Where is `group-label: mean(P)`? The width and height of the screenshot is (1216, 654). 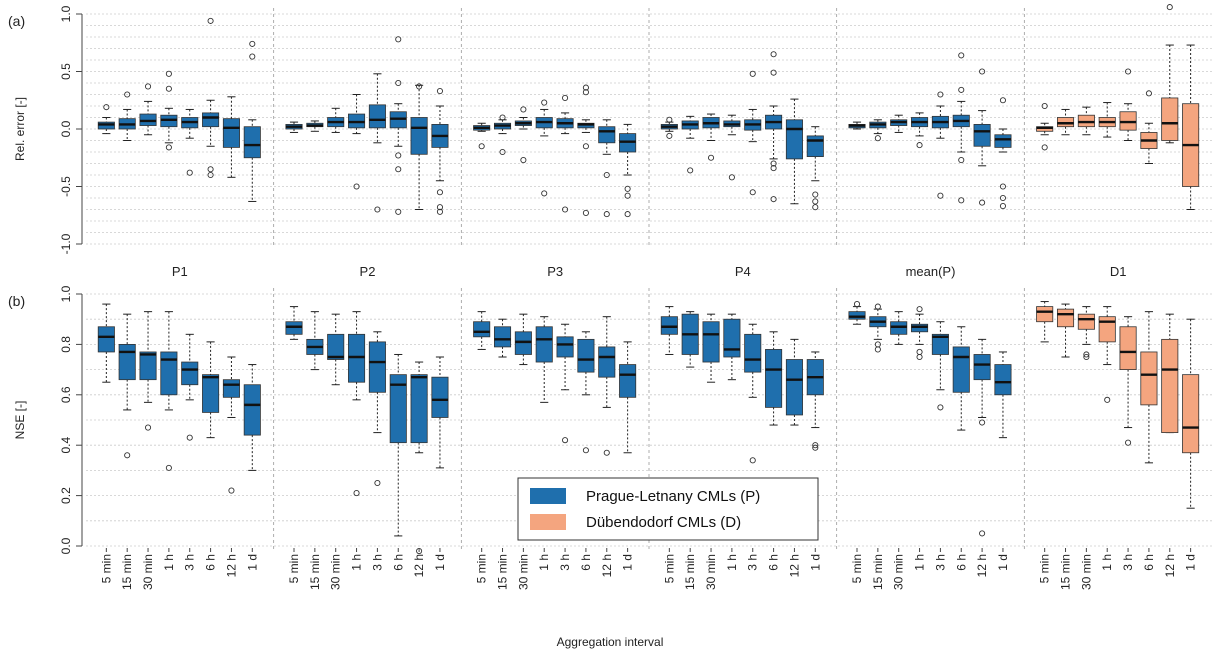
group-label: mean(P) is located at coordinates (931, 271).